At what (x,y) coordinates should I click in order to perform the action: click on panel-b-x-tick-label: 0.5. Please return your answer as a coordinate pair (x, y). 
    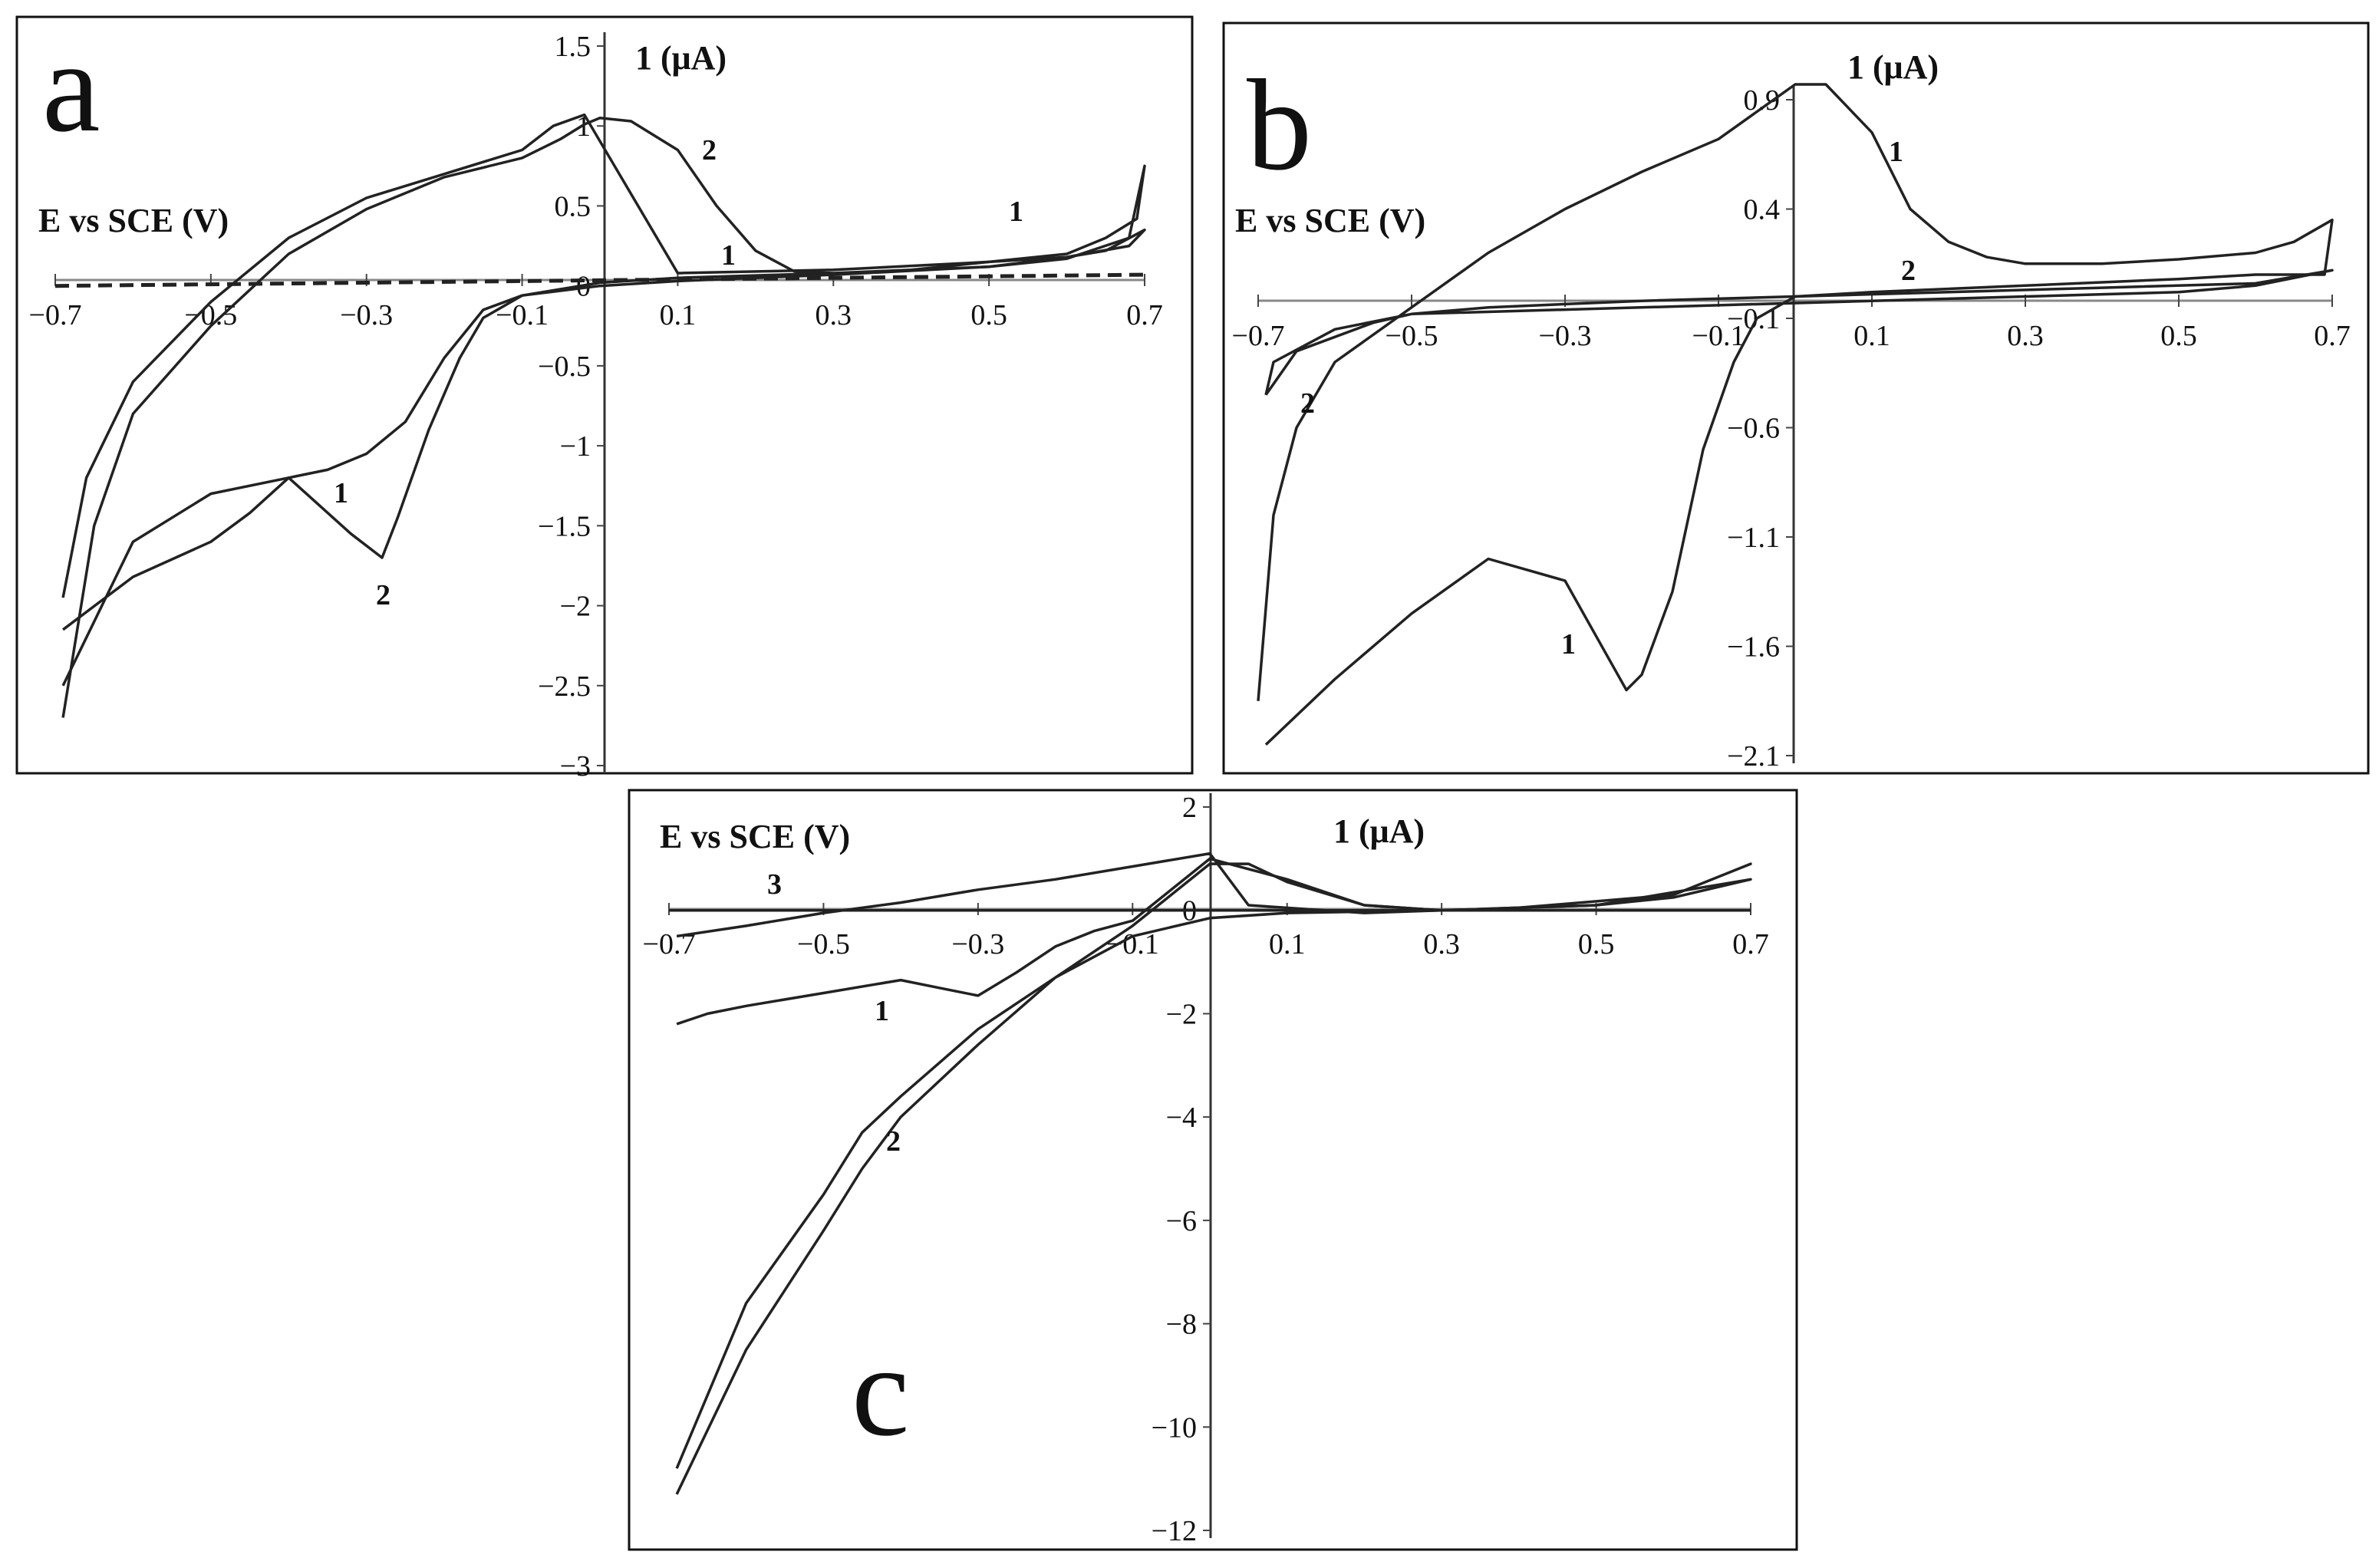
    Looking at the image, I should click on (2178, 336).